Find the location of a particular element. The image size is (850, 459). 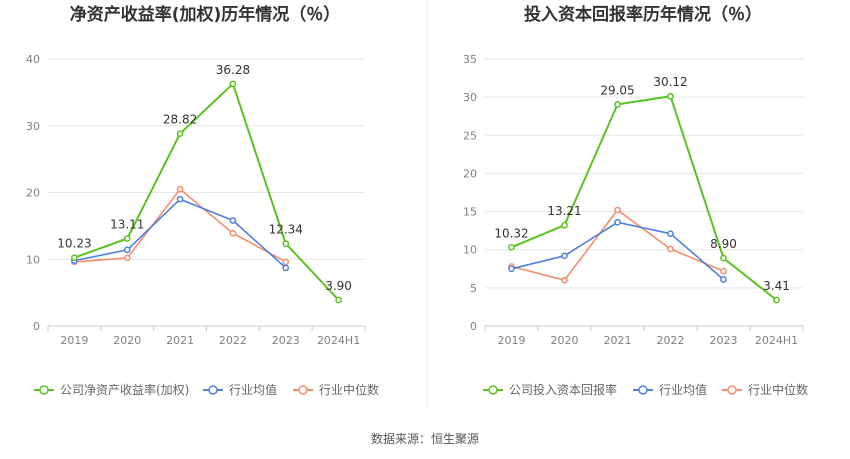

data-label: 29.05 is located at coordinates (617, 90).